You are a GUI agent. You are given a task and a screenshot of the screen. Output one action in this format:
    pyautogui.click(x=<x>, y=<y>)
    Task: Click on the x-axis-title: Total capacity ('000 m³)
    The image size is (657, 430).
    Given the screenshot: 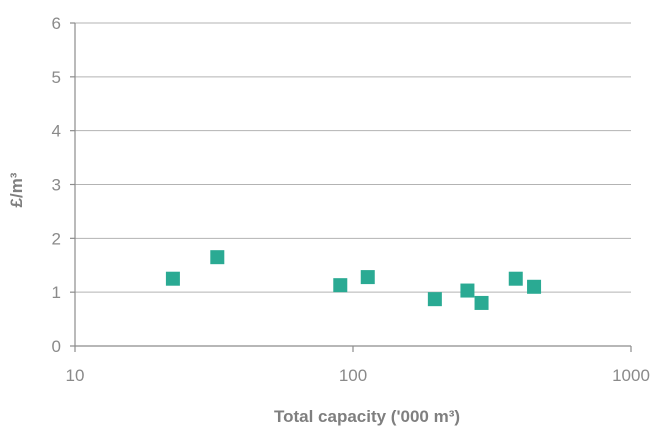 What is the action you would take?
    pyautogui.click(x=367, y=416)
    